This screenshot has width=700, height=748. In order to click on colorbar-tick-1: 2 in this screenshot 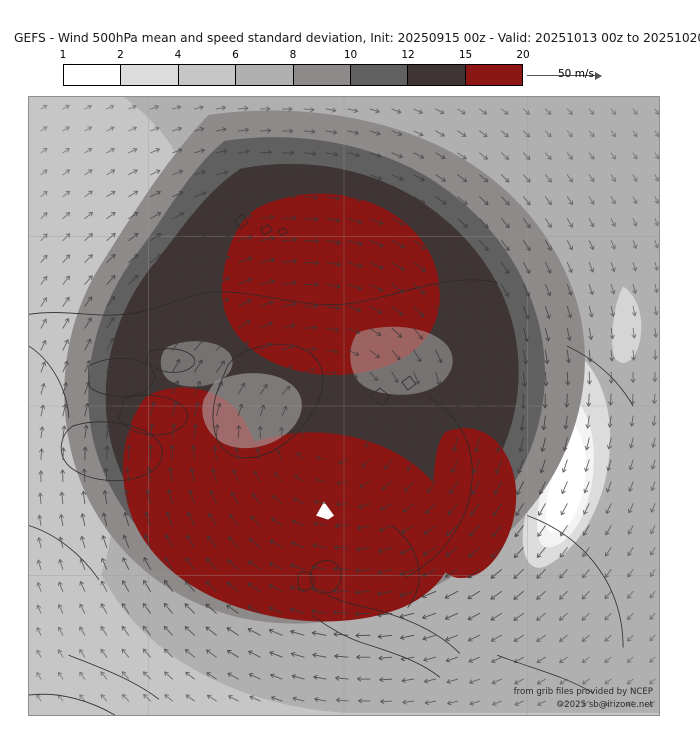, I will do `click(120, 55)`.